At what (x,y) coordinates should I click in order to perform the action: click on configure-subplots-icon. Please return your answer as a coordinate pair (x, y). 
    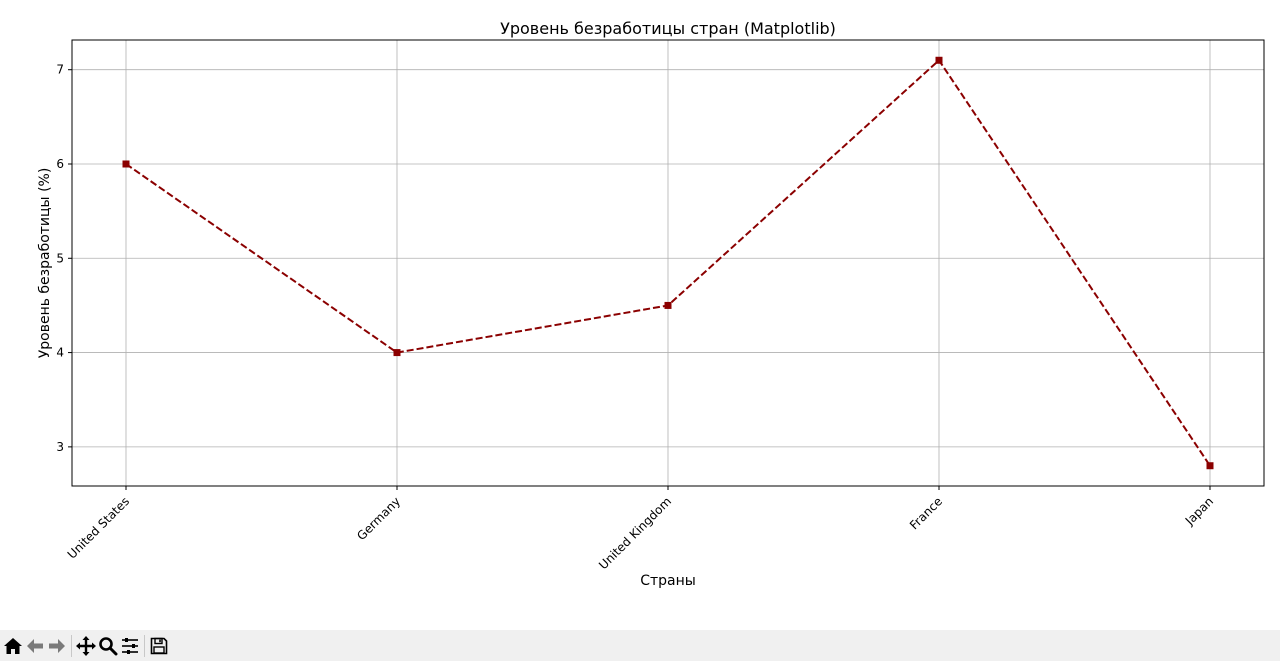
    Looking at the image, I should click on (130, 645).